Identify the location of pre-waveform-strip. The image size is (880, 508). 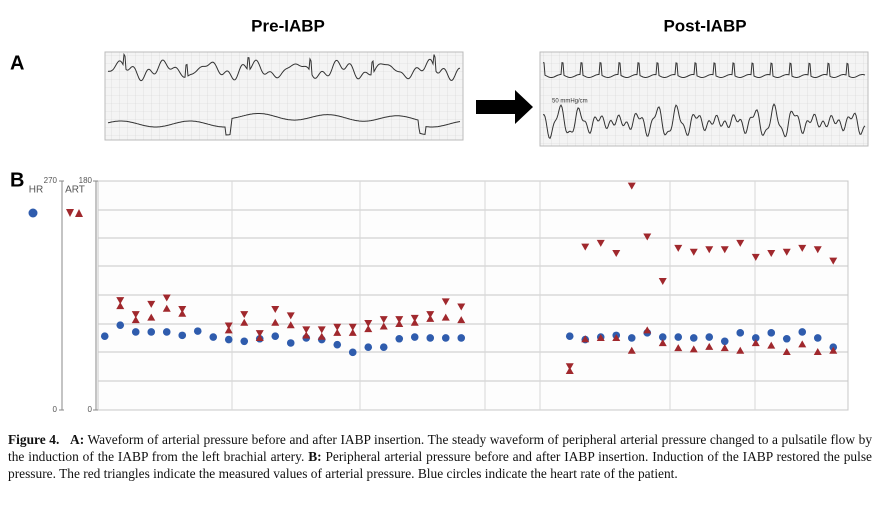
(284, 96).